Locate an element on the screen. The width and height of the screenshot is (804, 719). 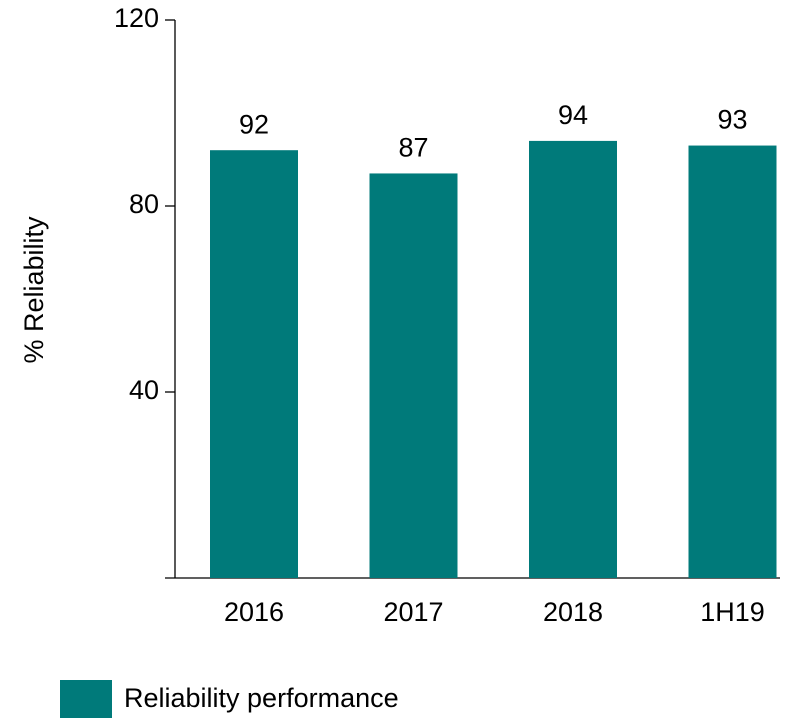
y-axis-label: % Reliability is located at coordinates (34, 290).